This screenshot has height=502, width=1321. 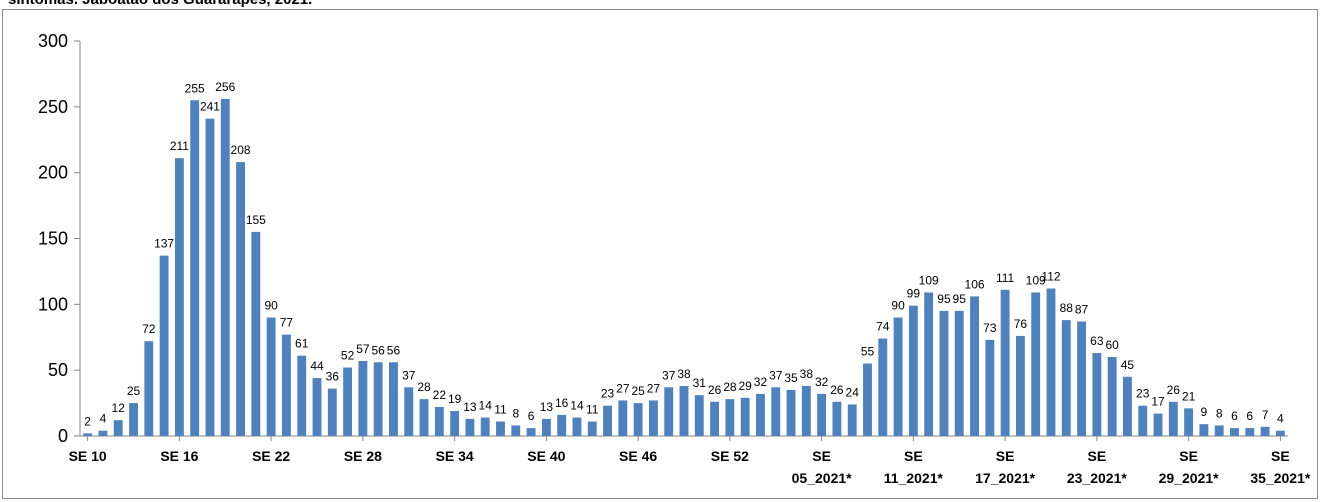 I want to click on data-label: 2, so click(x=87, y=421).